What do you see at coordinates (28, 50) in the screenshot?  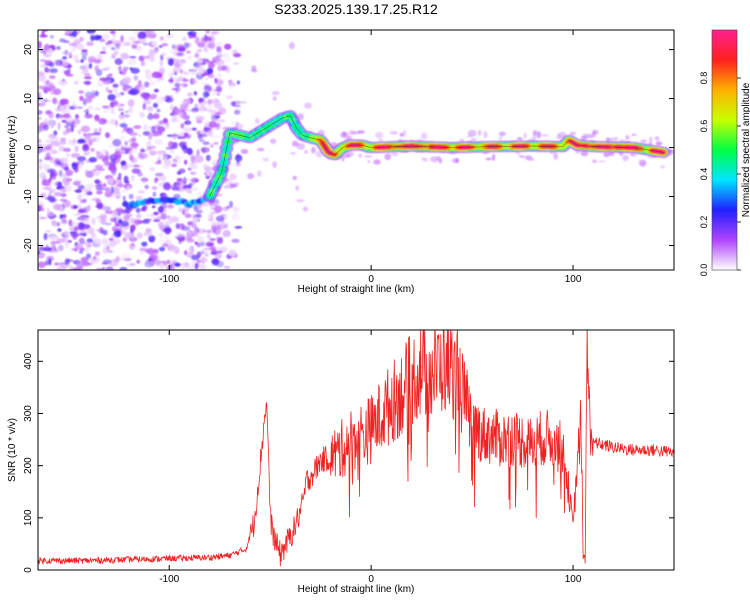 I see `y-tick-label: 20` at bounding box center [28, 50].